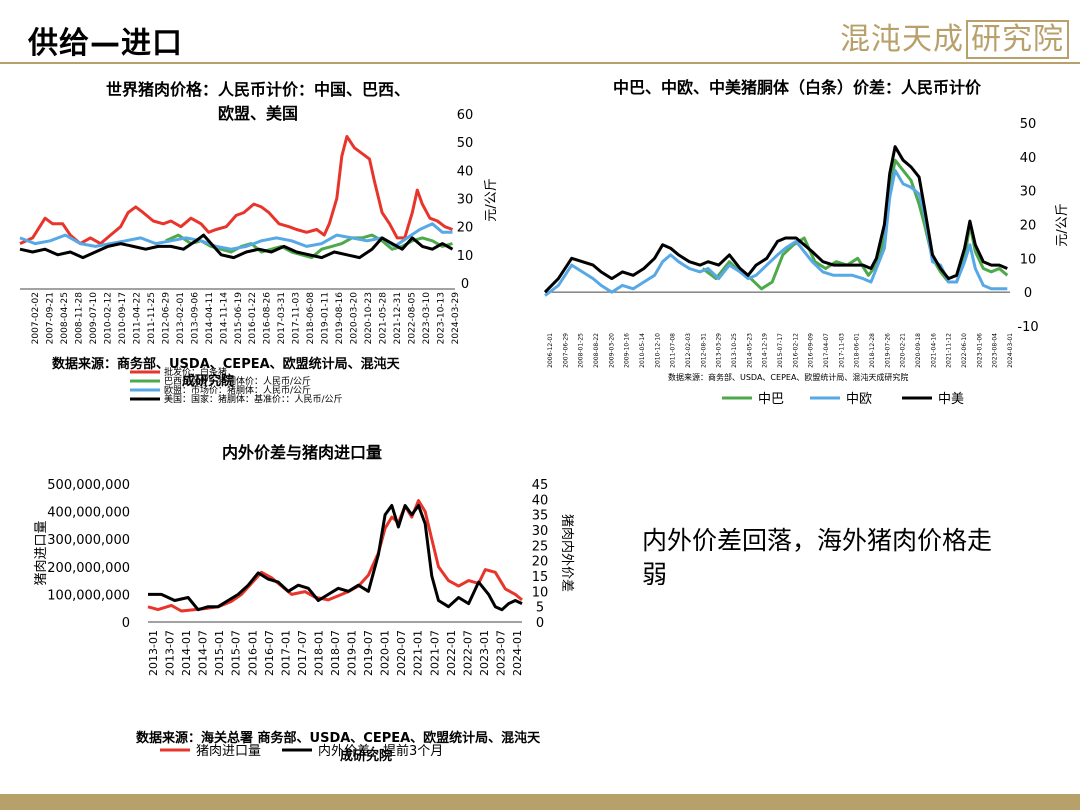 The height and width of the screenshot is (810, 1080). What do you see at coordinates (434, 653) in the screenshot?
I see `chart3-x-tick: 2021-07` at bounding box center [434, 653].